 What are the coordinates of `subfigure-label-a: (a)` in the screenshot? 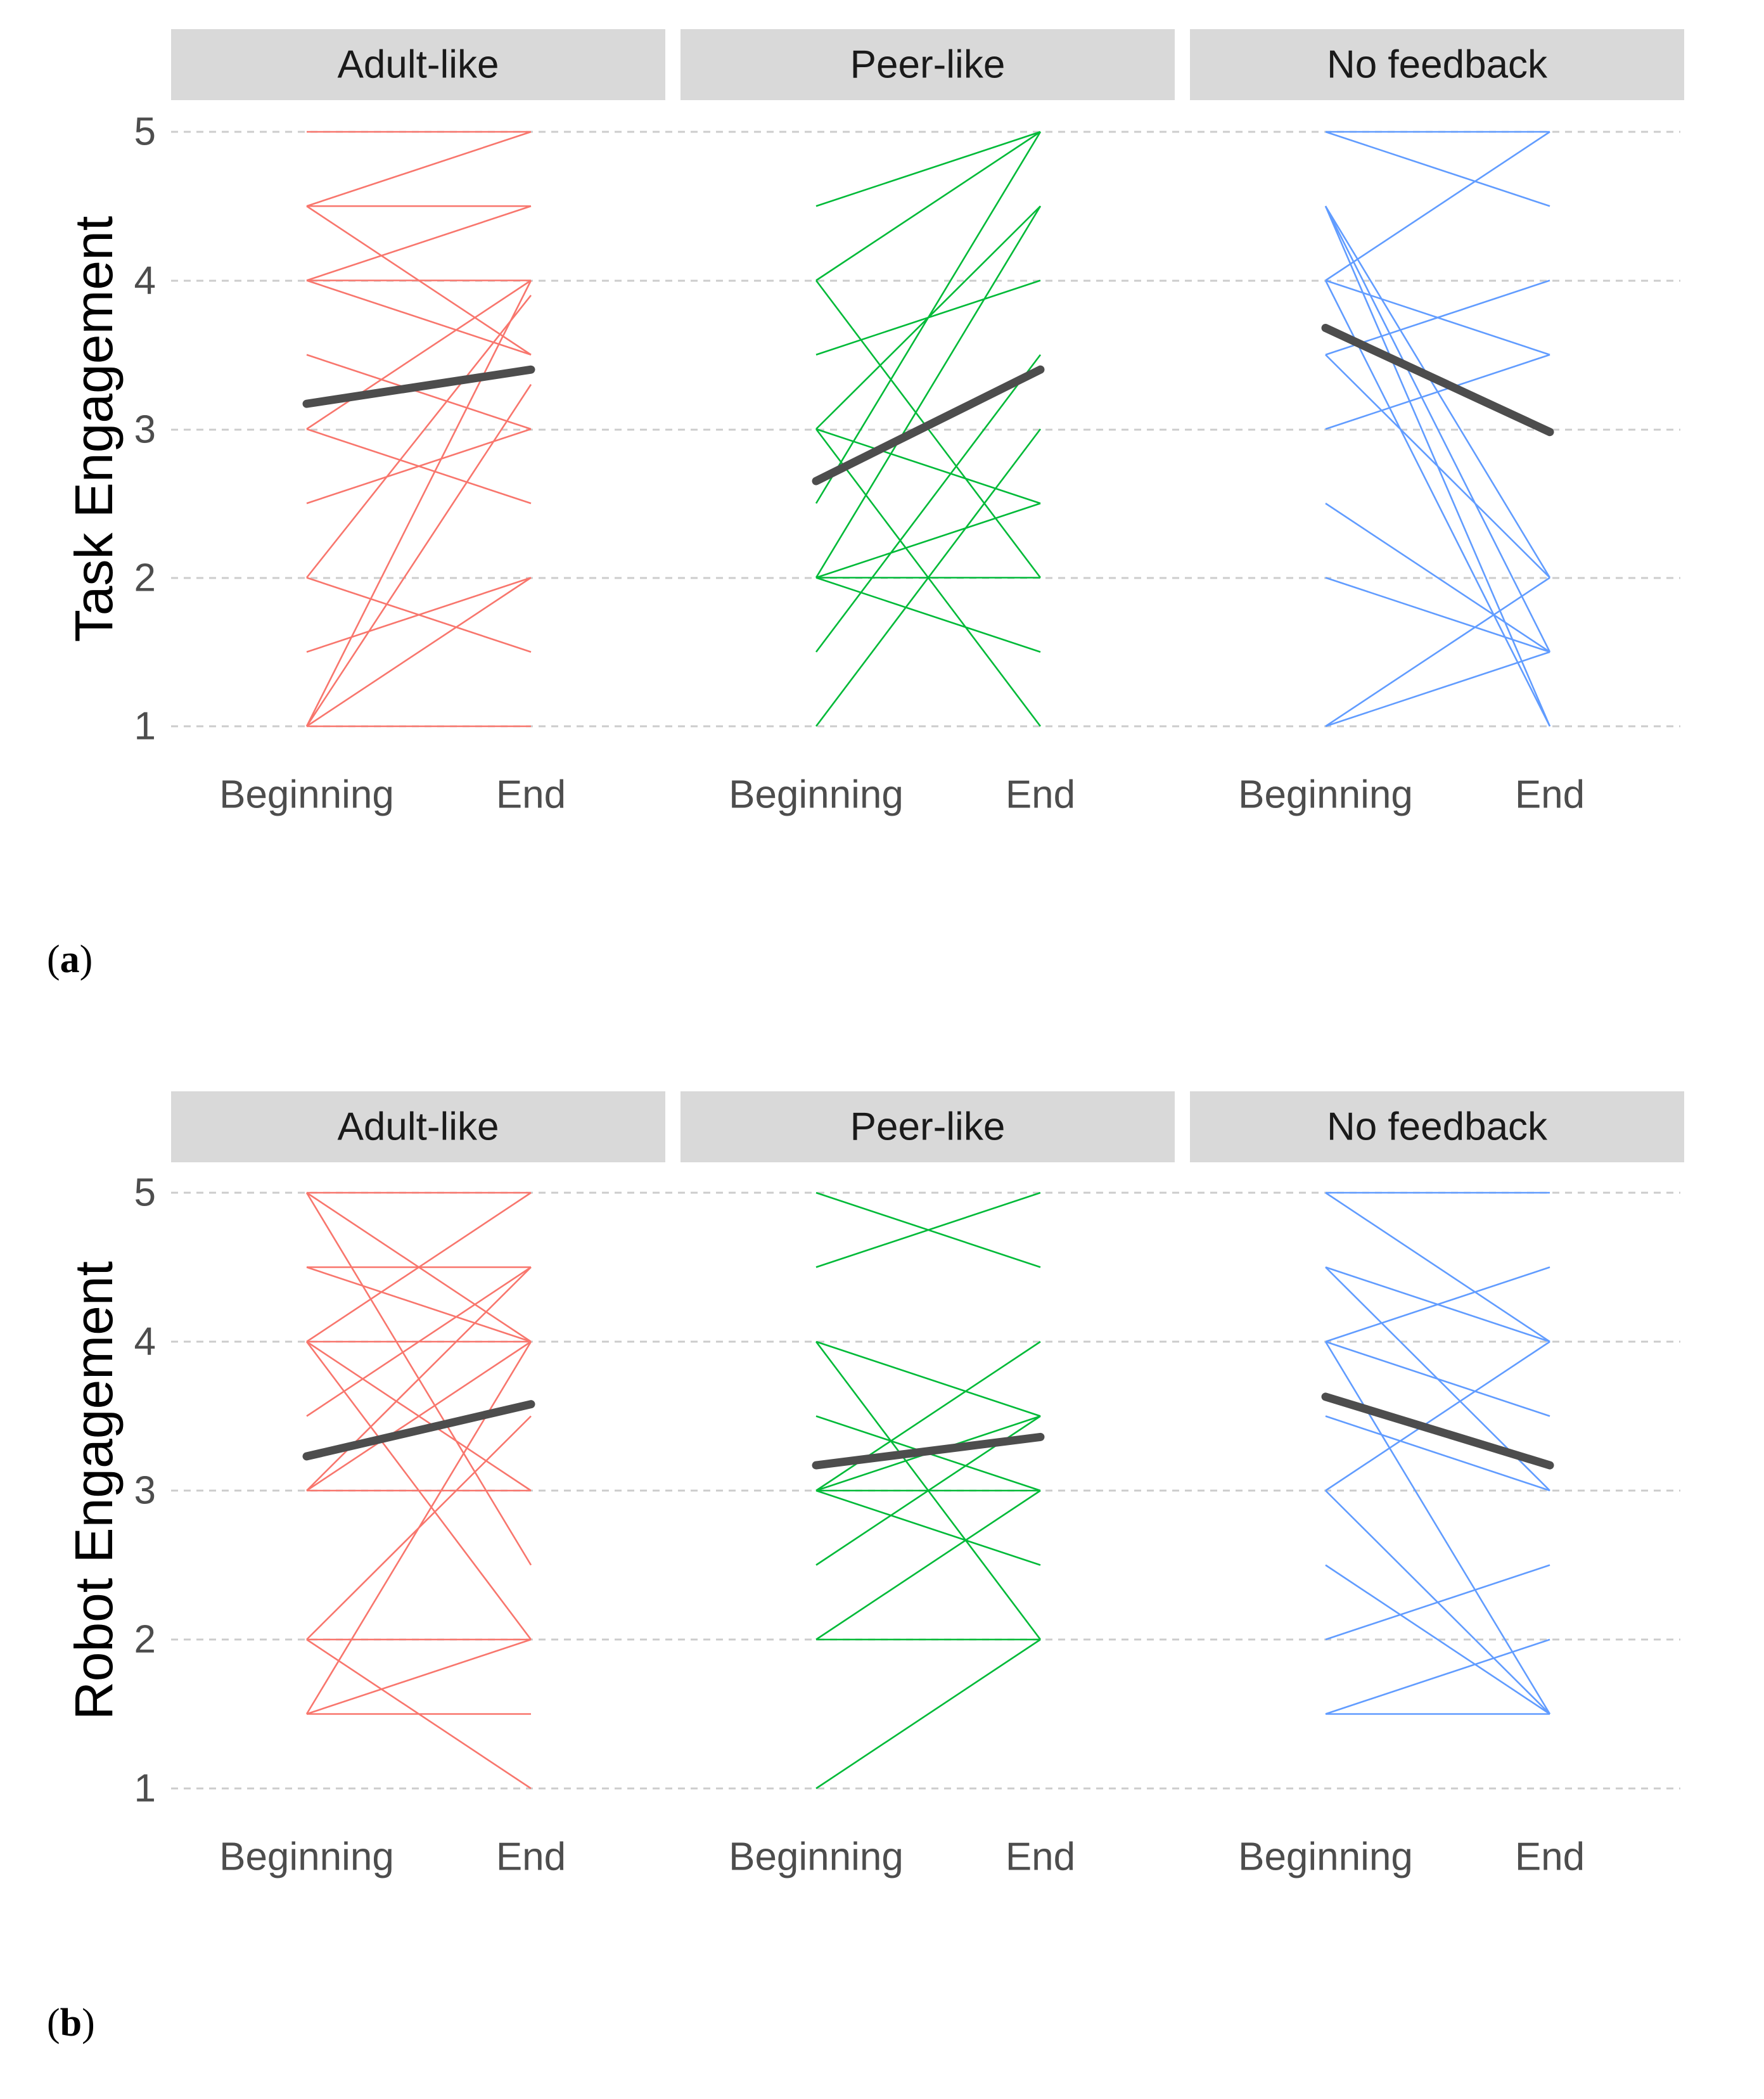 It's located at (70, 959).